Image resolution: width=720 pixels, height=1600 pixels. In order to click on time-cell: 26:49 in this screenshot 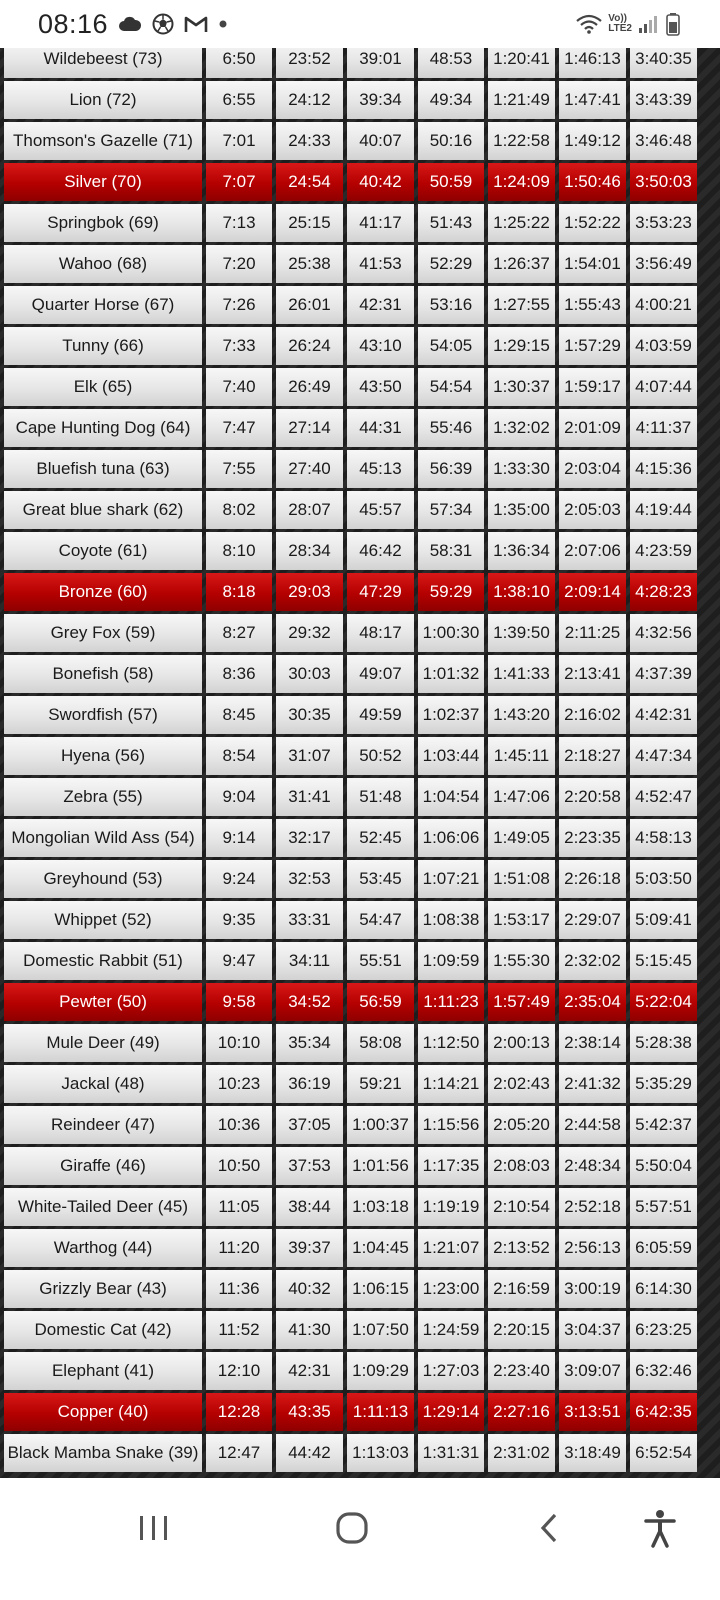, I will do `click(309, 387)`.